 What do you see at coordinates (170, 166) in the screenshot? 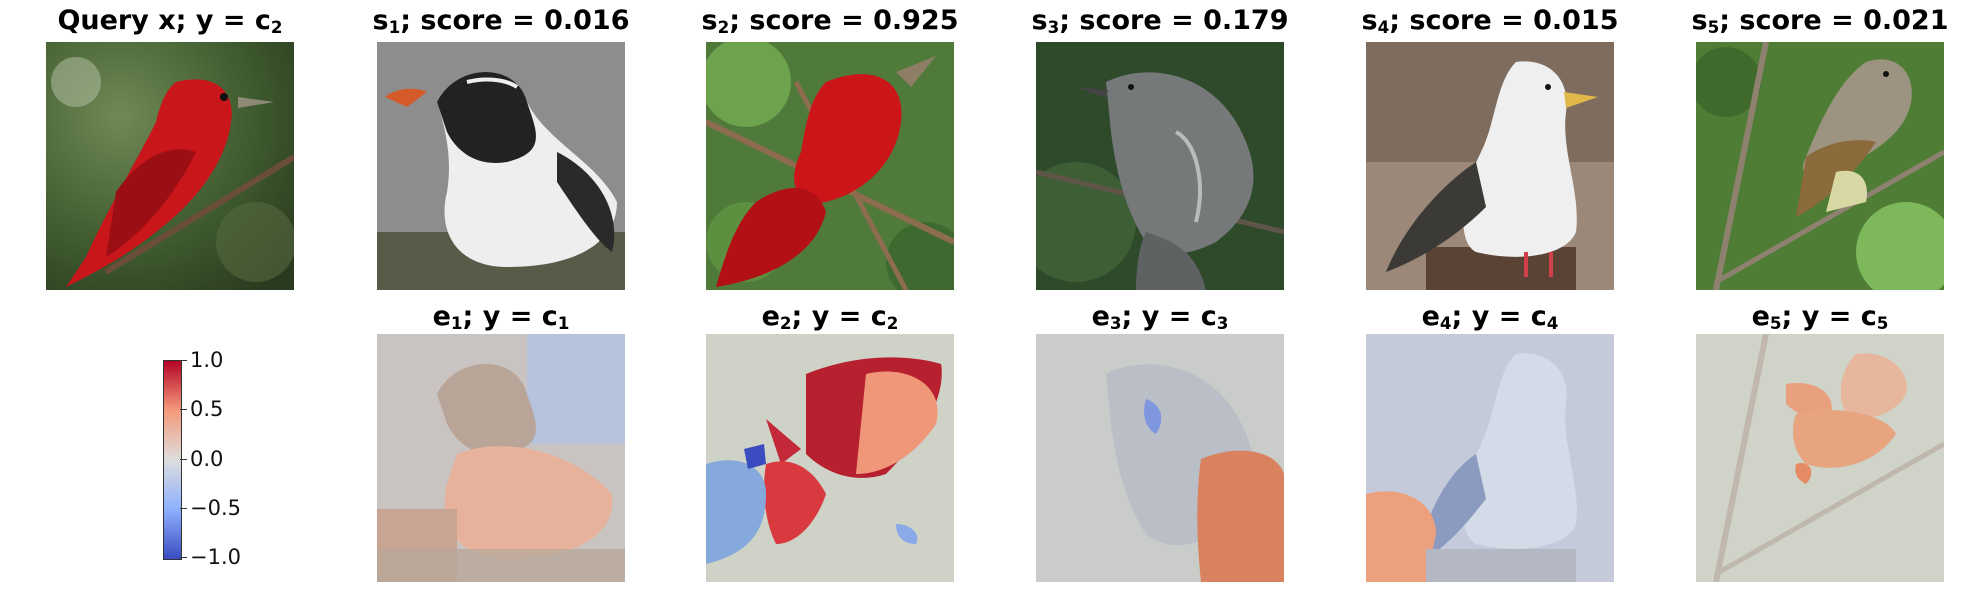
I see `query-image` at bounding box center [170, 166].